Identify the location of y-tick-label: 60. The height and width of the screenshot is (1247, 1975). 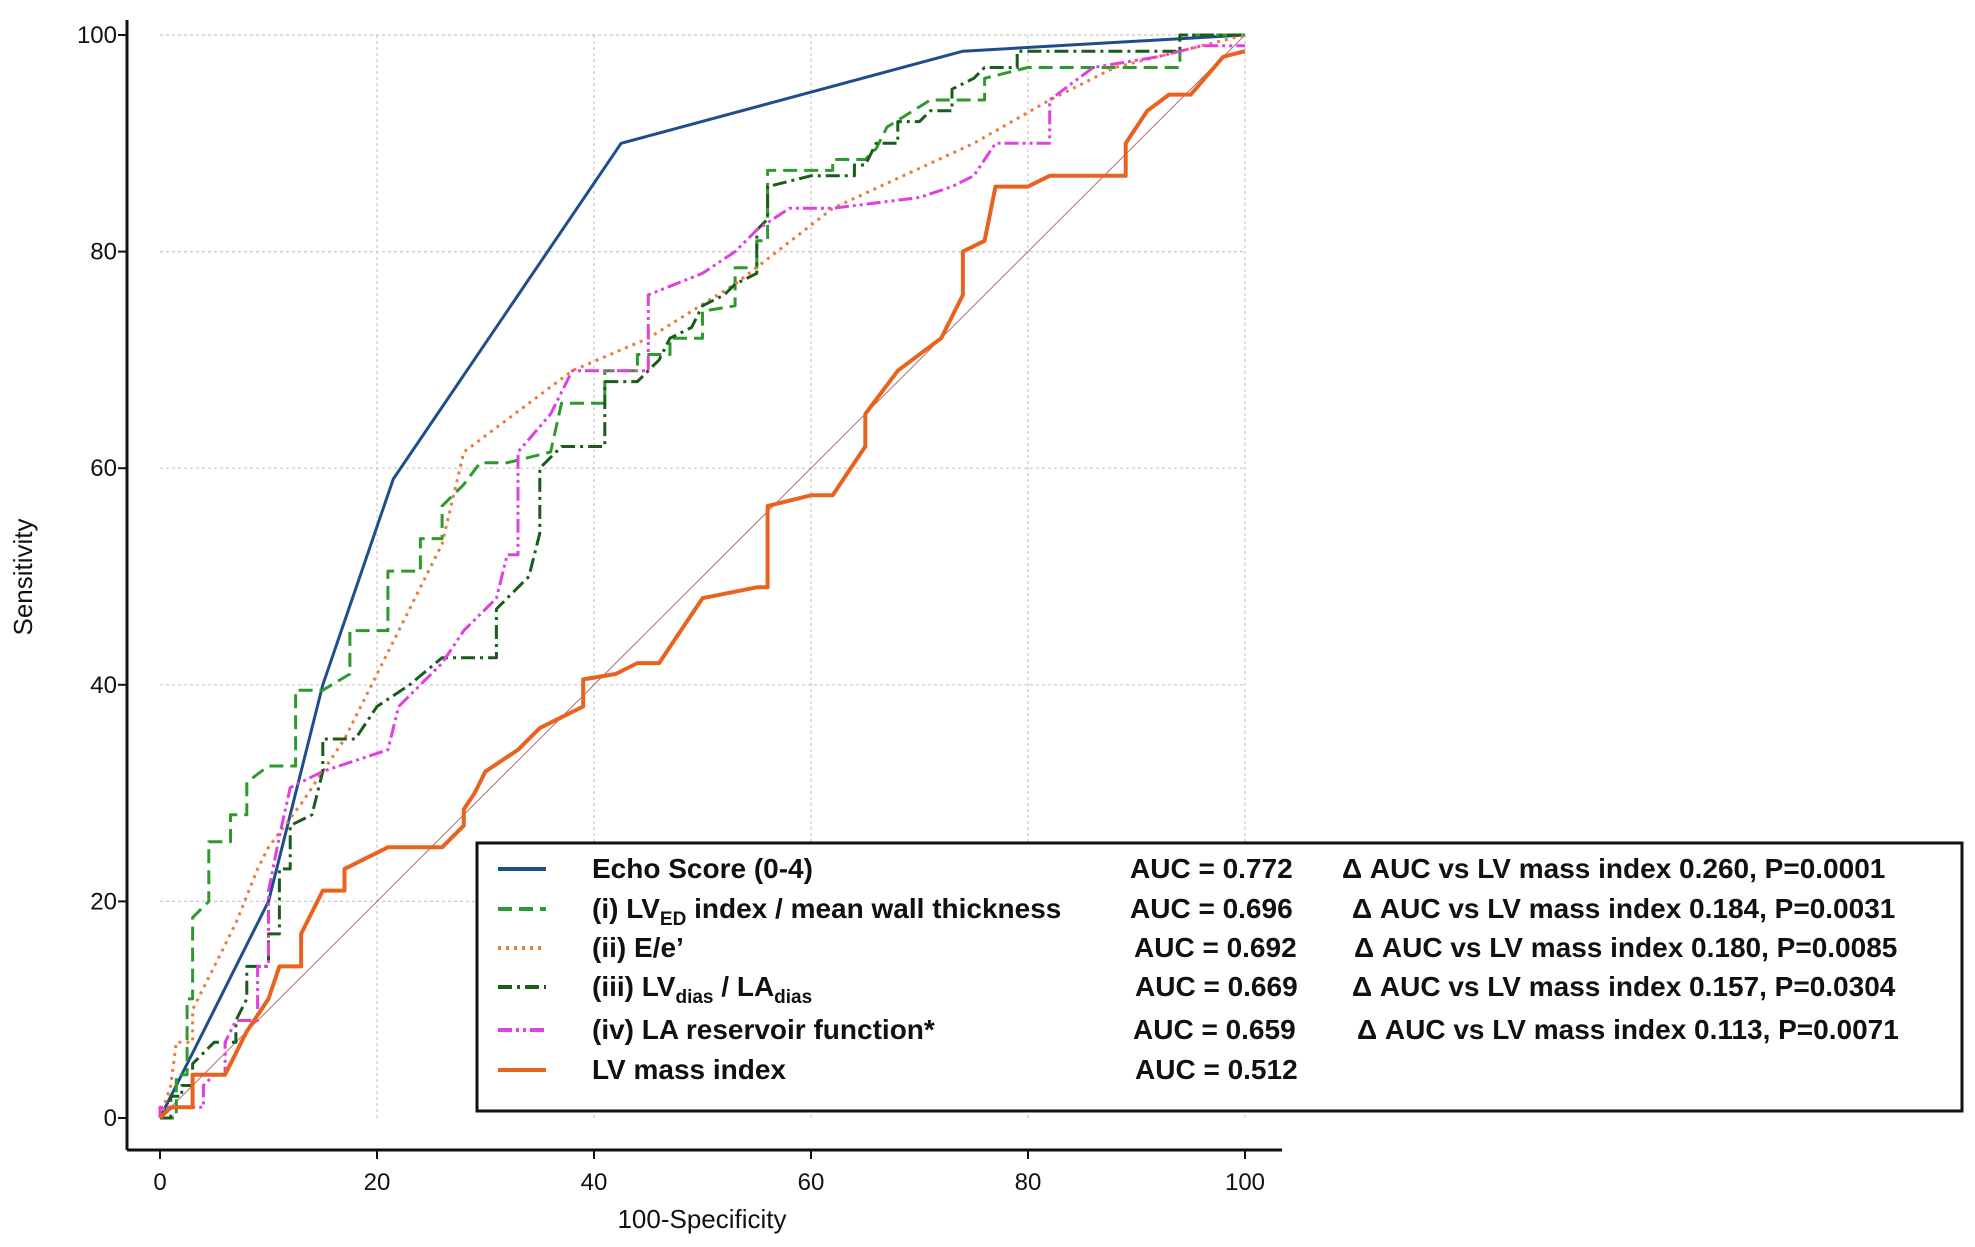
(103, 468).